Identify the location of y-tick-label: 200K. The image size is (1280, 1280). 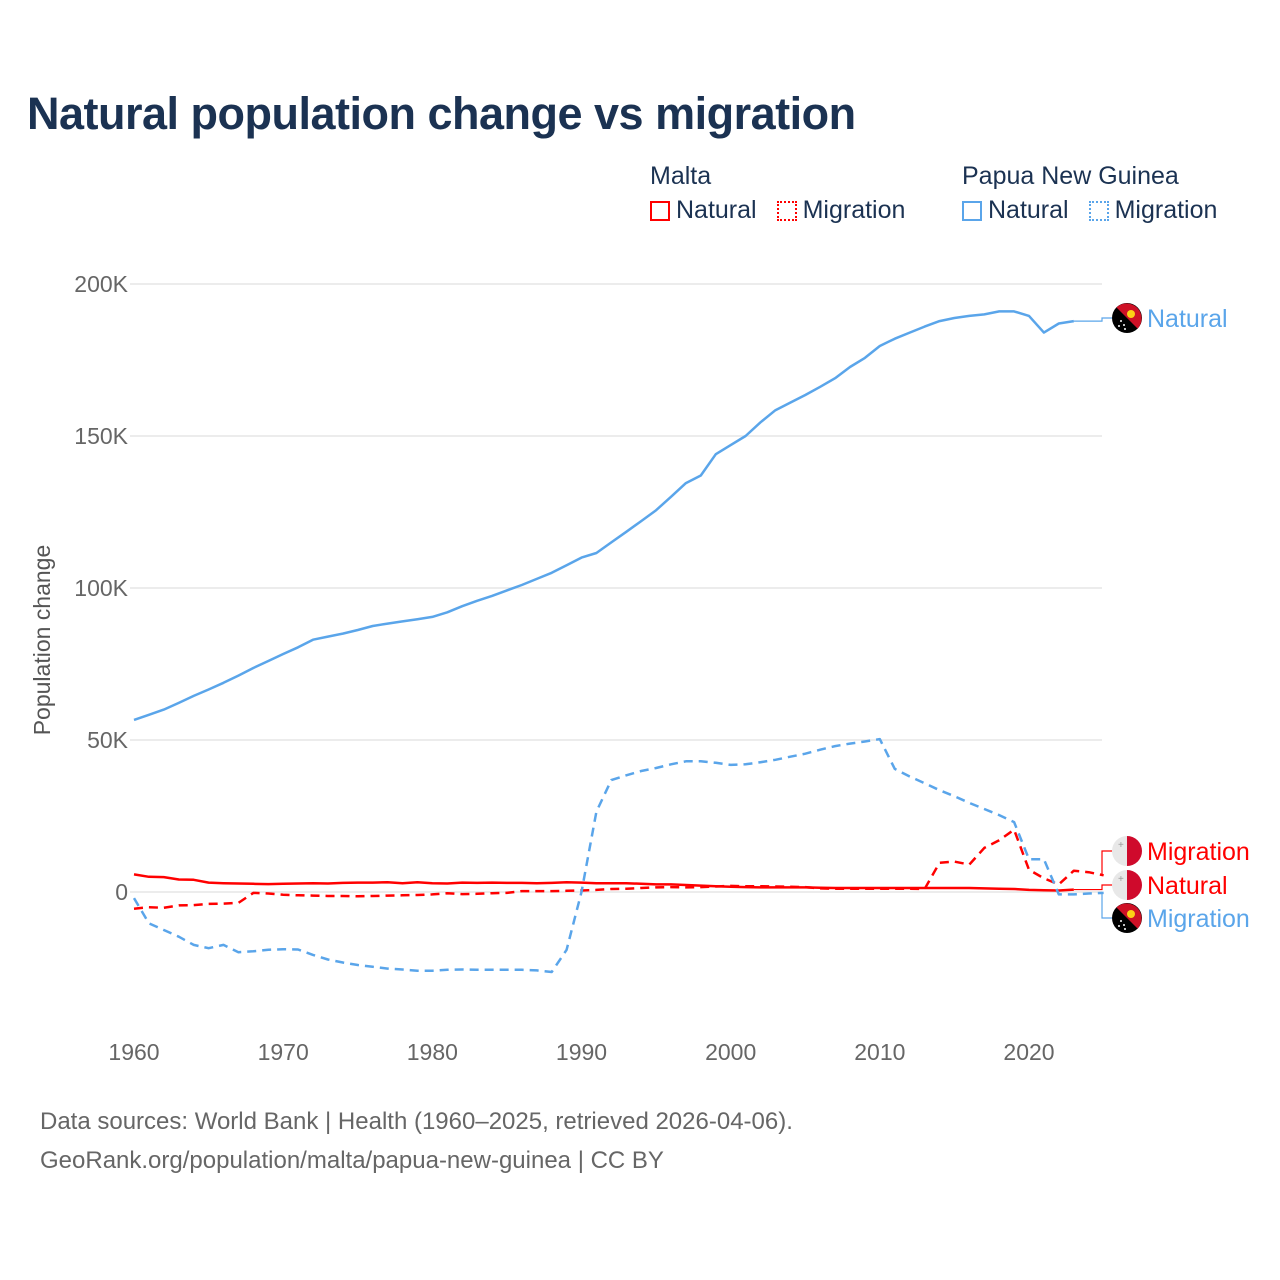
(101, 284).